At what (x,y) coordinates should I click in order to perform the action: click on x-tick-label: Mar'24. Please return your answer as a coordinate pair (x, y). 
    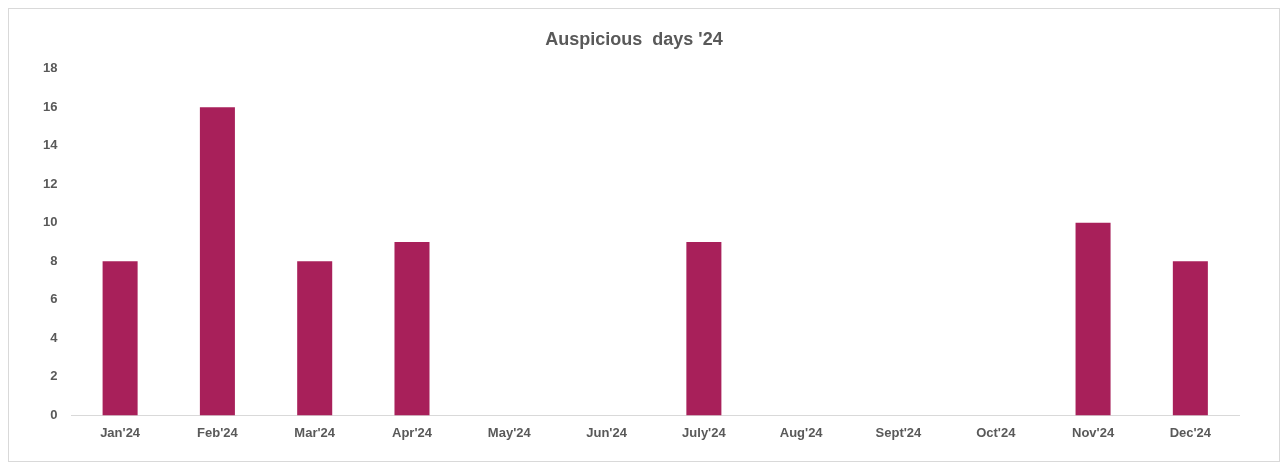
    Looking at the image, I should click on (315, 432).